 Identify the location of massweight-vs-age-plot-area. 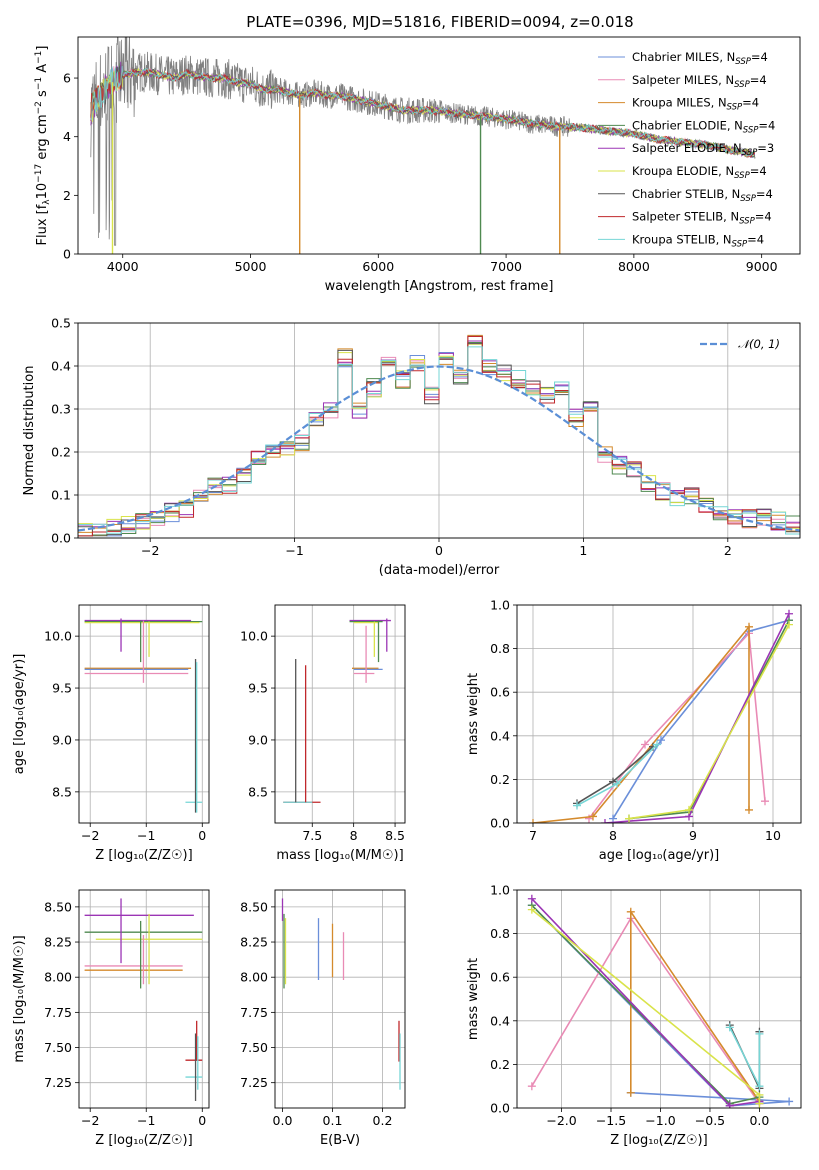
(661, 716).